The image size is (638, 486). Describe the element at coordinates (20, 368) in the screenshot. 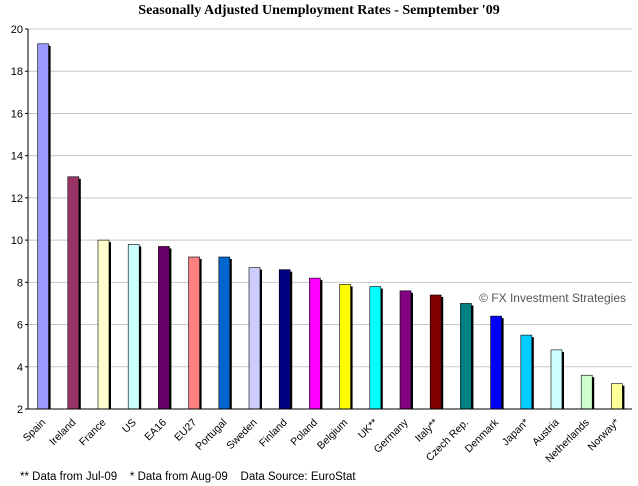

I see `y-tick-label: 4` at that location.